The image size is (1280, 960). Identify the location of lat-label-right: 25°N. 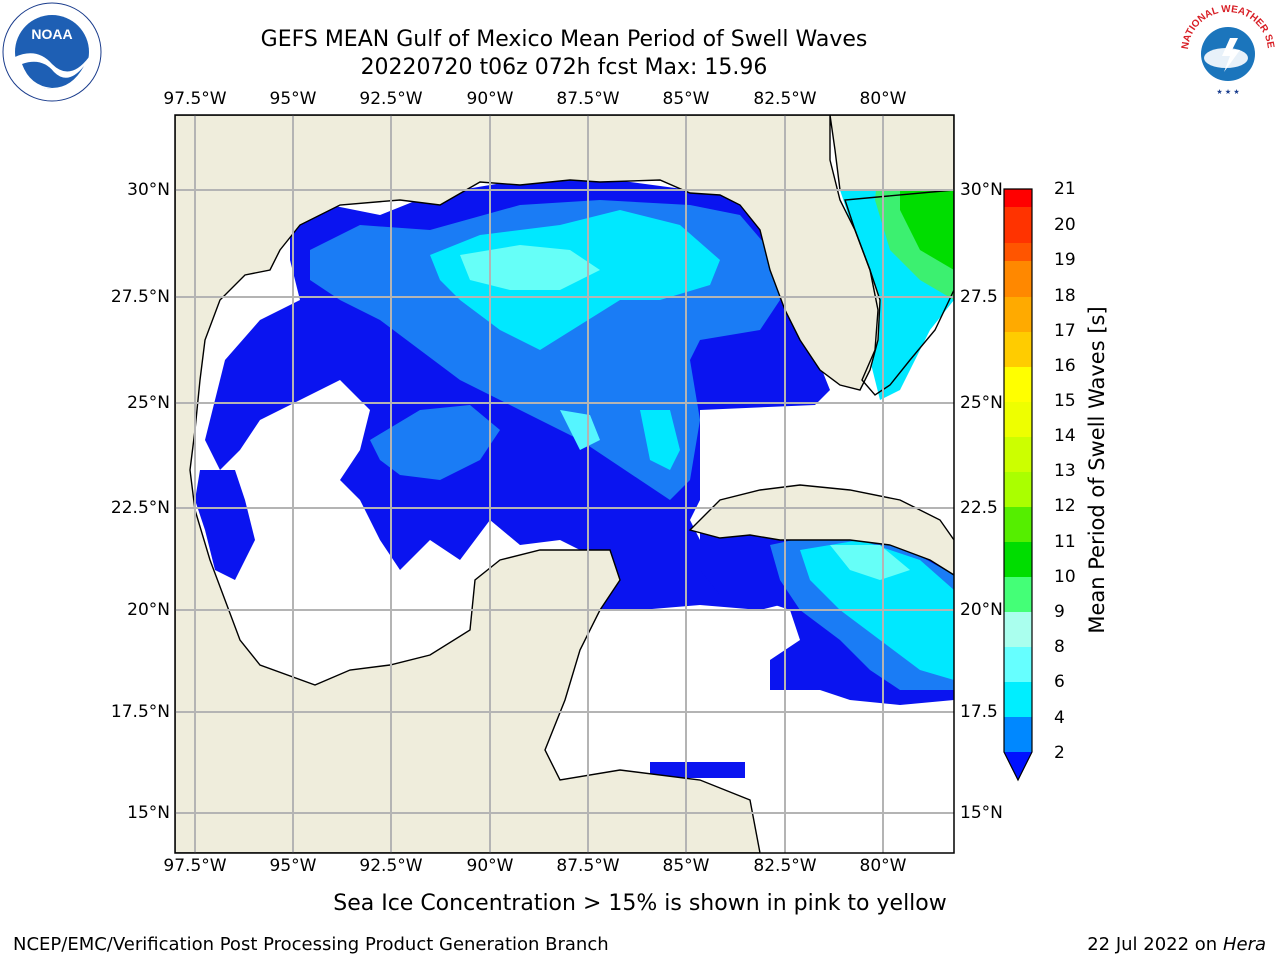
(981, 403).